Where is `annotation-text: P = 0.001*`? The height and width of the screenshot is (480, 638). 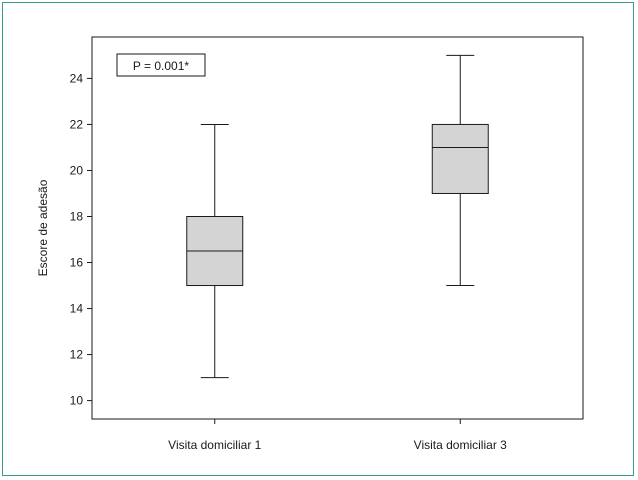
annotation-text: P = 0.001* is located at coordinates (161, 66).